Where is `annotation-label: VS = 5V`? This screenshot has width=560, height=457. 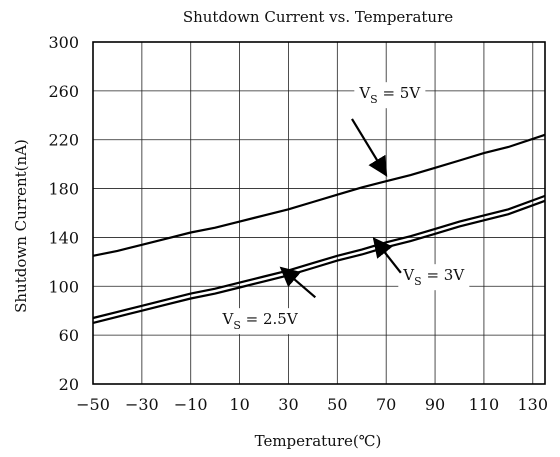 annotation-label: VS = 5V is located at coordinates (389, 95).